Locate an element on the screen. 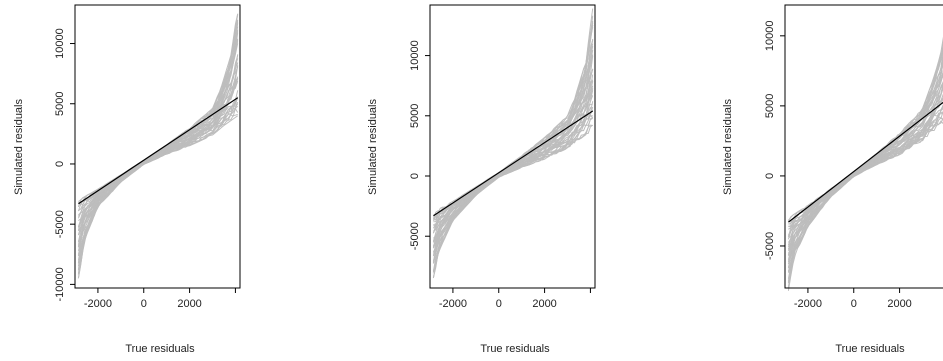 Image resolution: width=943 pixels, height=361 pixels. panel-1-y-axis-label: Simulated residuals is located at coordinates (19, 147).